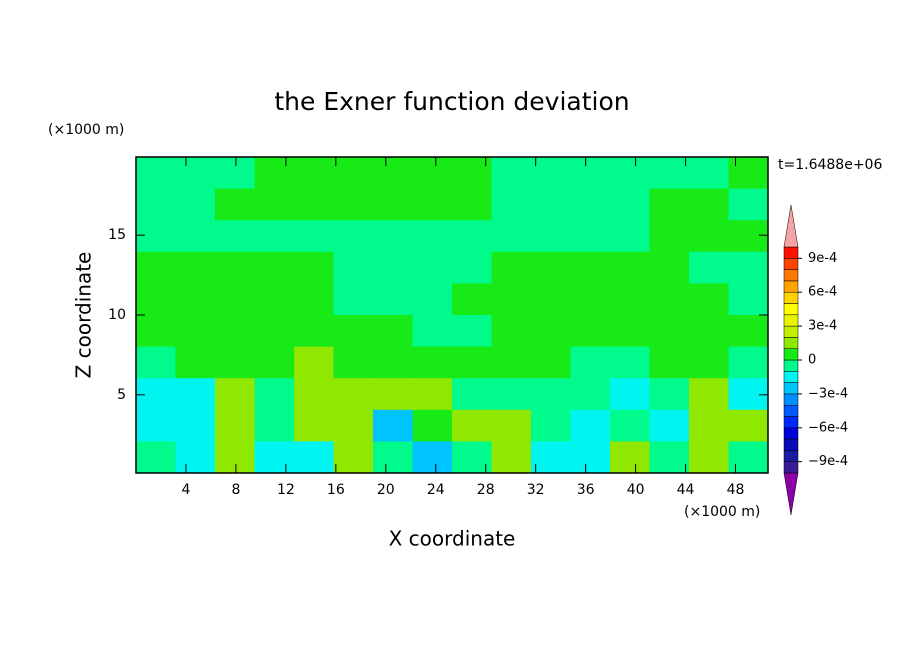 This screenshot has width=904, height=654. What do you see at coordinates (286, 490) in the screenshot?
I see `x-tick-label: 12` at bounding box center [286, 490].